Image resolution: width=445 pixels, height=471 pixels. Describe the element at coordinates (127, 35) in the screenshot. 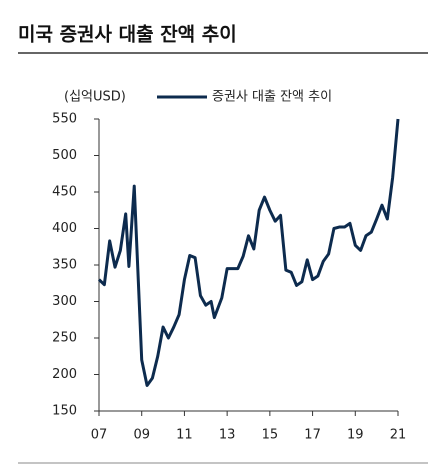

I see `chart-title: 미국 증권사 대출 잔액 추이` at that location.